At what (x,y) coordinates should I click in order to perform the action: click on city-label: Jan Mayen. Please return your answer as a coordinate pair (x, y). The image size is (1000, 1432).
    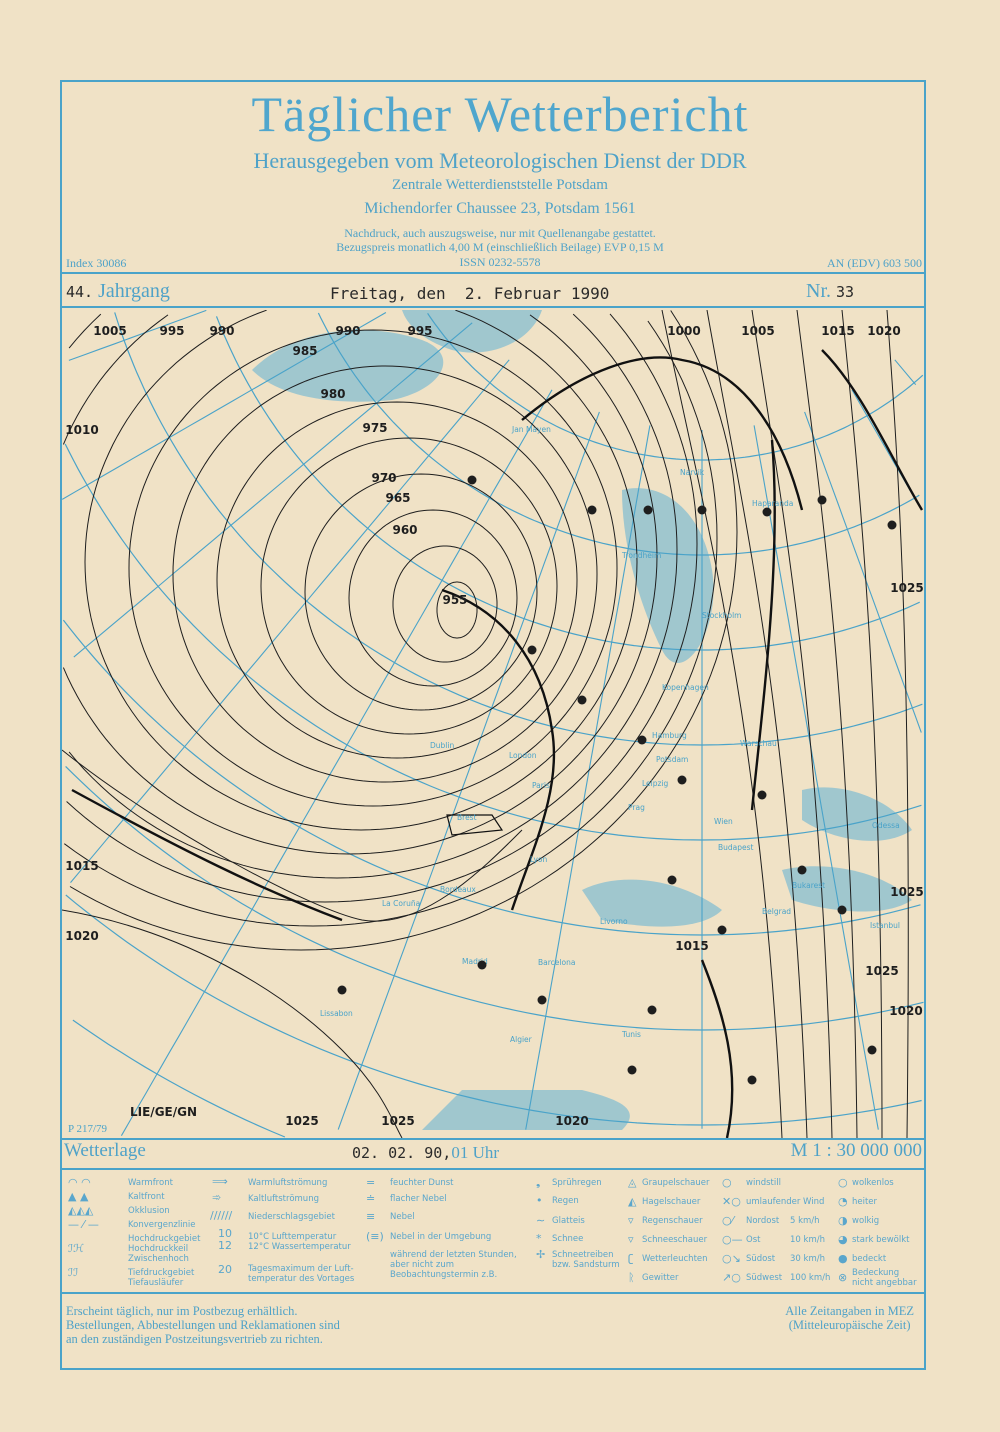
    Looking at the image, I should click on (531, 429).